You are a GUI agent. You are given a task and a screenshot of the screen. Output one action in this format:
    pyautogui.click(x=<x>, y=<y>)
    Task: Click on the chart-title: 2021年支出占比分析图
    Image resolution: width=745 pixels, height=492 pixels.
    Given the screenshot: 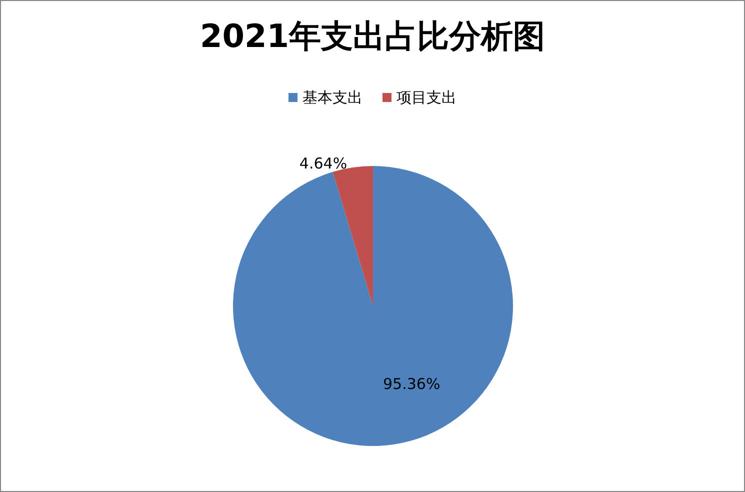 What is the action you would take?
    pyautogui.click(x=373, y=36)
    